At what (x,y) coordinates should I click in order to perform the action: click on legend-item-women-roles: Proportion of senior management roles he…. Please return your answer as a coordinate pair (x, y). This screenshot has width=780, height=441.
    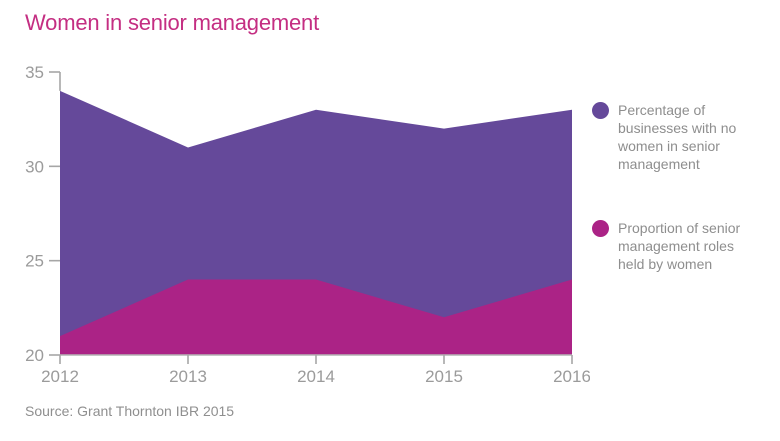
    Looking at the image, I should click on (677, 246).